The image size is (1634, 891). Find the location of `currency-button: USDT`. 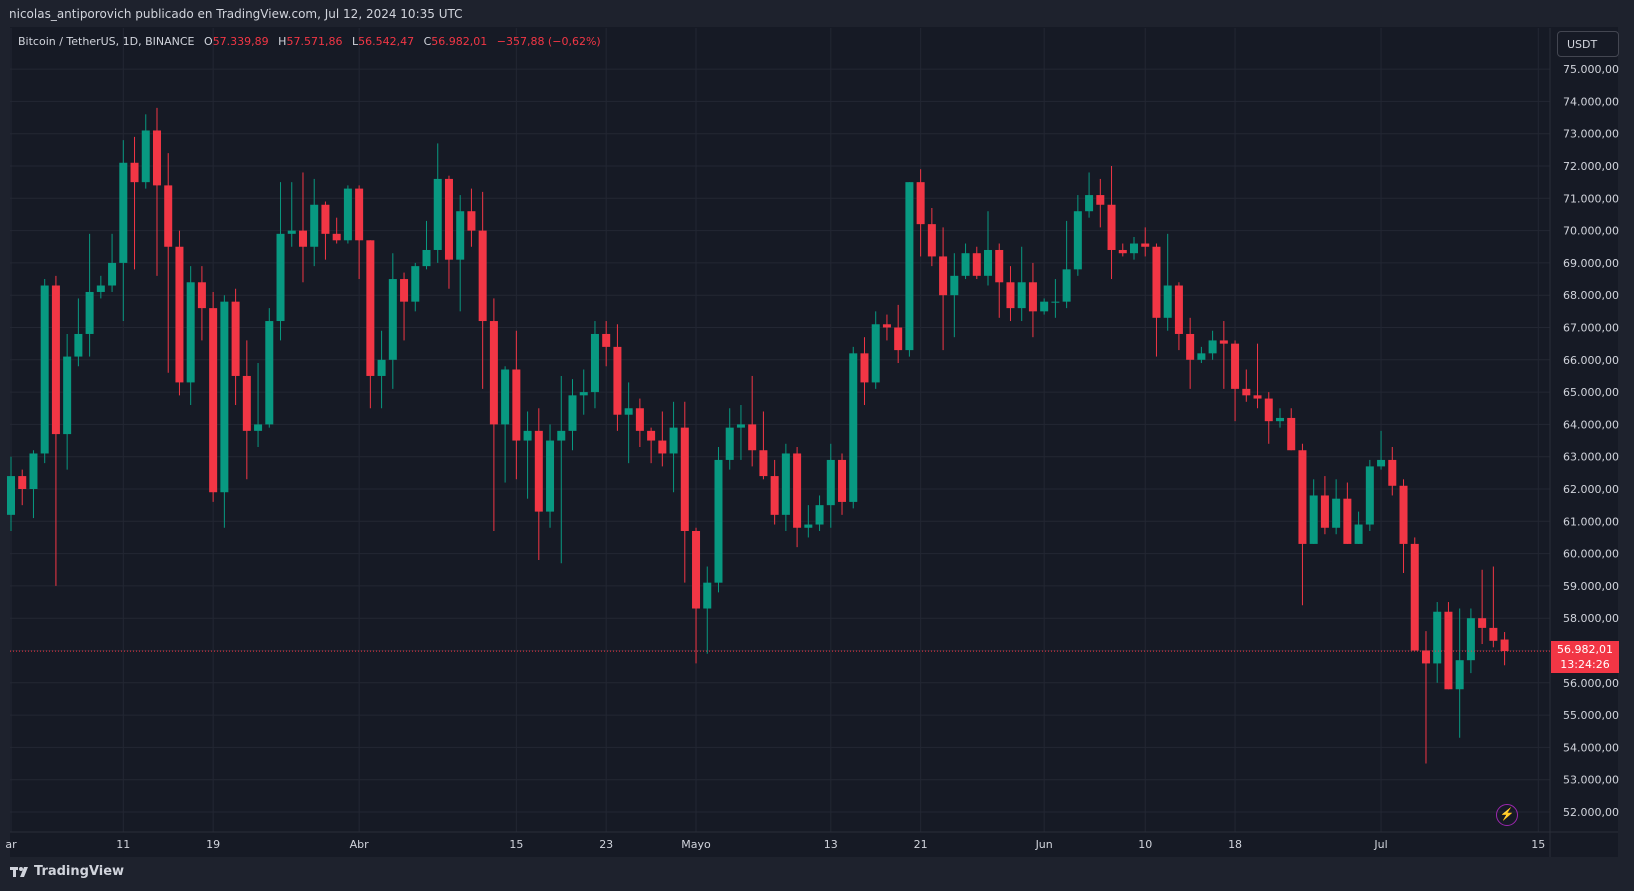

currency-button: USDT is located at coordinates (1588, 44).